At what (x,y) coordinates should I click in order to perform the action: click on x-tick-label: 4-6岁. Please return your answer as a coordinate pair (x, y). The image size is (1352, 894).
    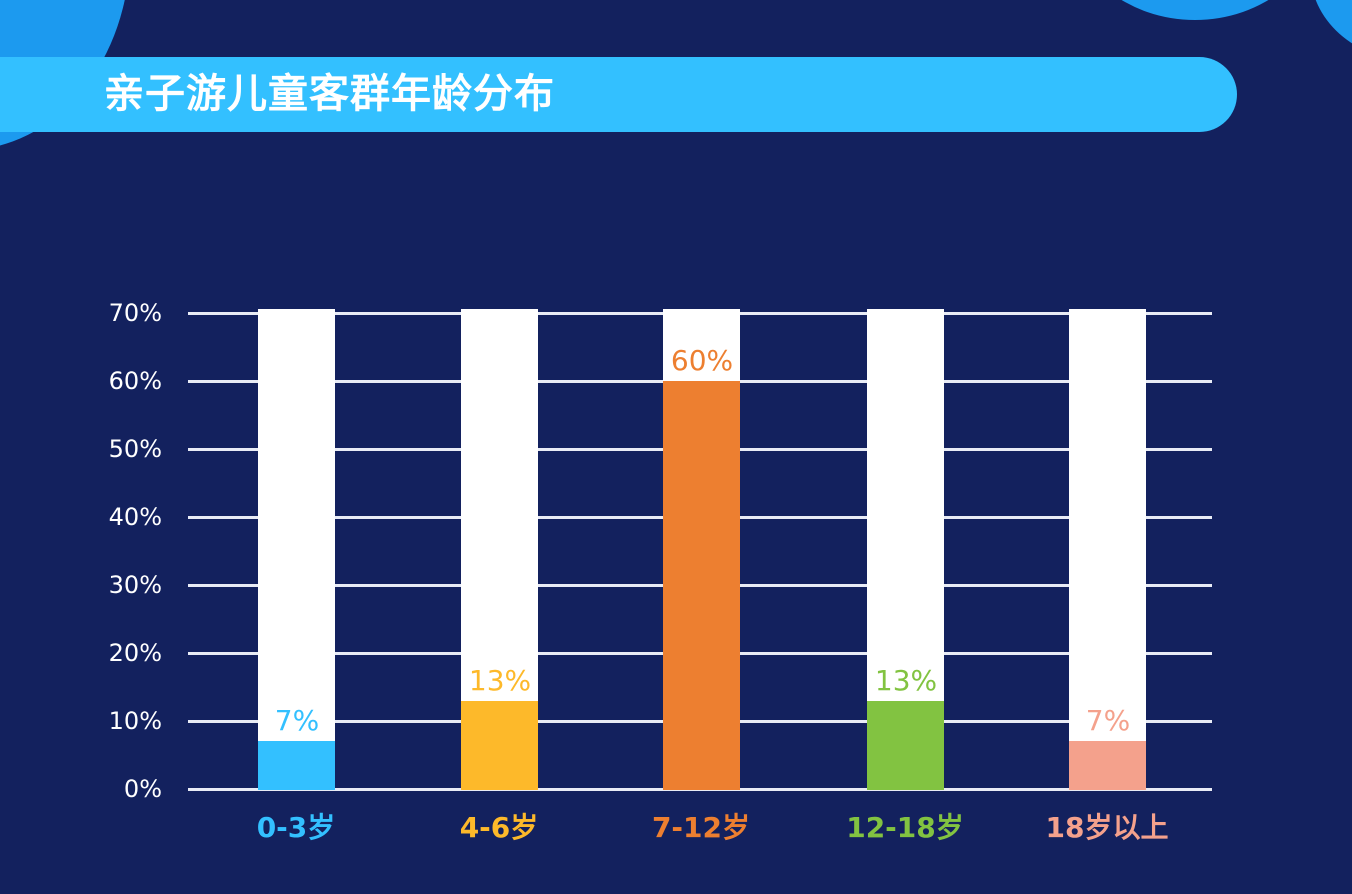
    Looking at the image, I should click on (499, 827).